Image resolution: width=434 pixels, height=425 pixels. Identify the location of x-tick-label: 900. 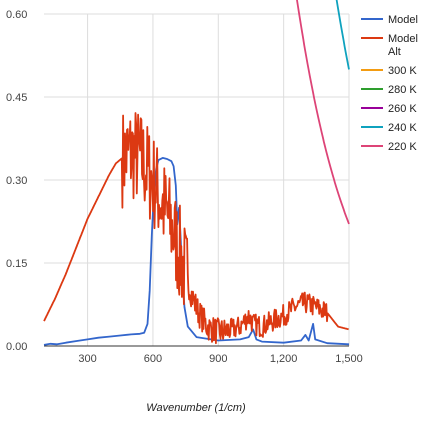
(218, 359).